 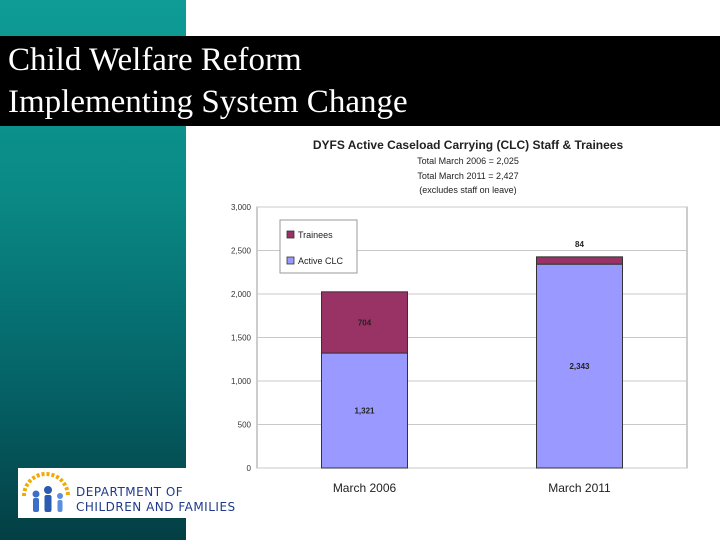 What do you see at coordinates (245, 425) in the screenshot?
I see `y-tick-label: 500` at bounding box center [245, 425].